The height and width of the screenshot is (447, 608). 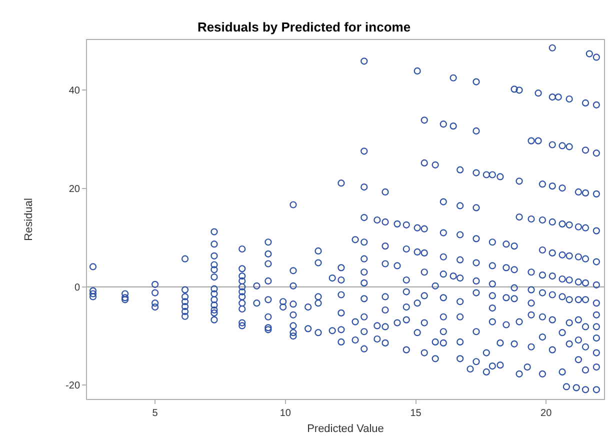 I want to click on x-axis-title: Predicted Value, so click(x=345, y=429).